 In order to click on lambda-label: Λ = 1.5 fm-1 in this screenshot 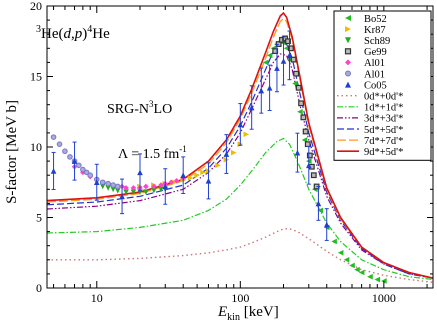, I will do `click(152, 153)`.